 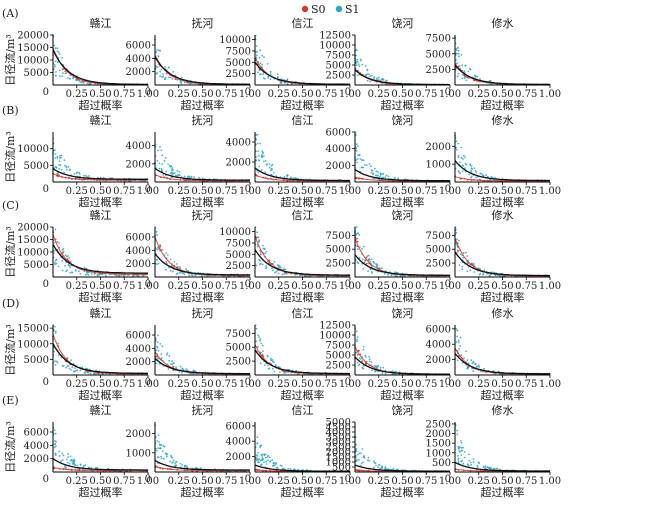 I want to click on y-tick-label: 1500, so click(x=338, y=458).